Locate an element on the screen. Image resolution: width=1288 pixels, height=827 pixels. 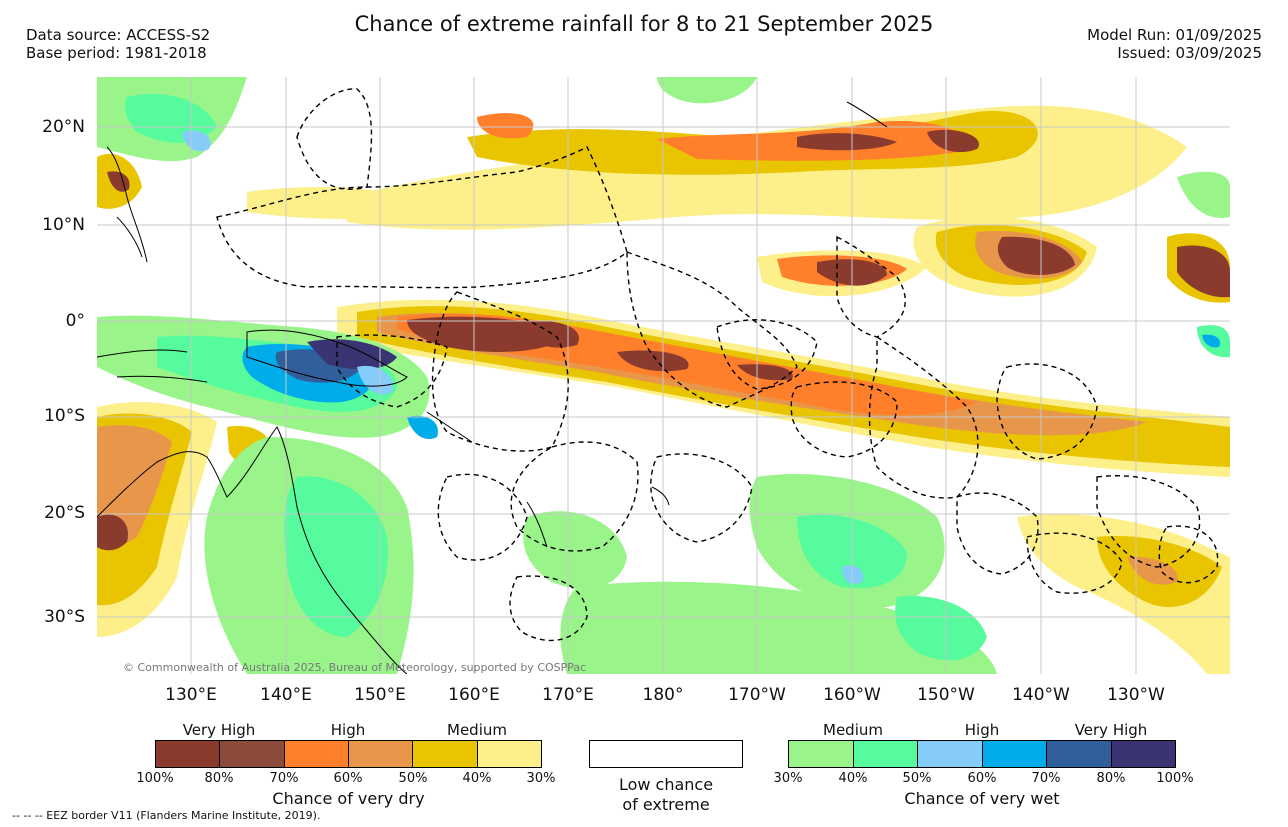
wet-tick: 60% is located at coordinates (982, 778).